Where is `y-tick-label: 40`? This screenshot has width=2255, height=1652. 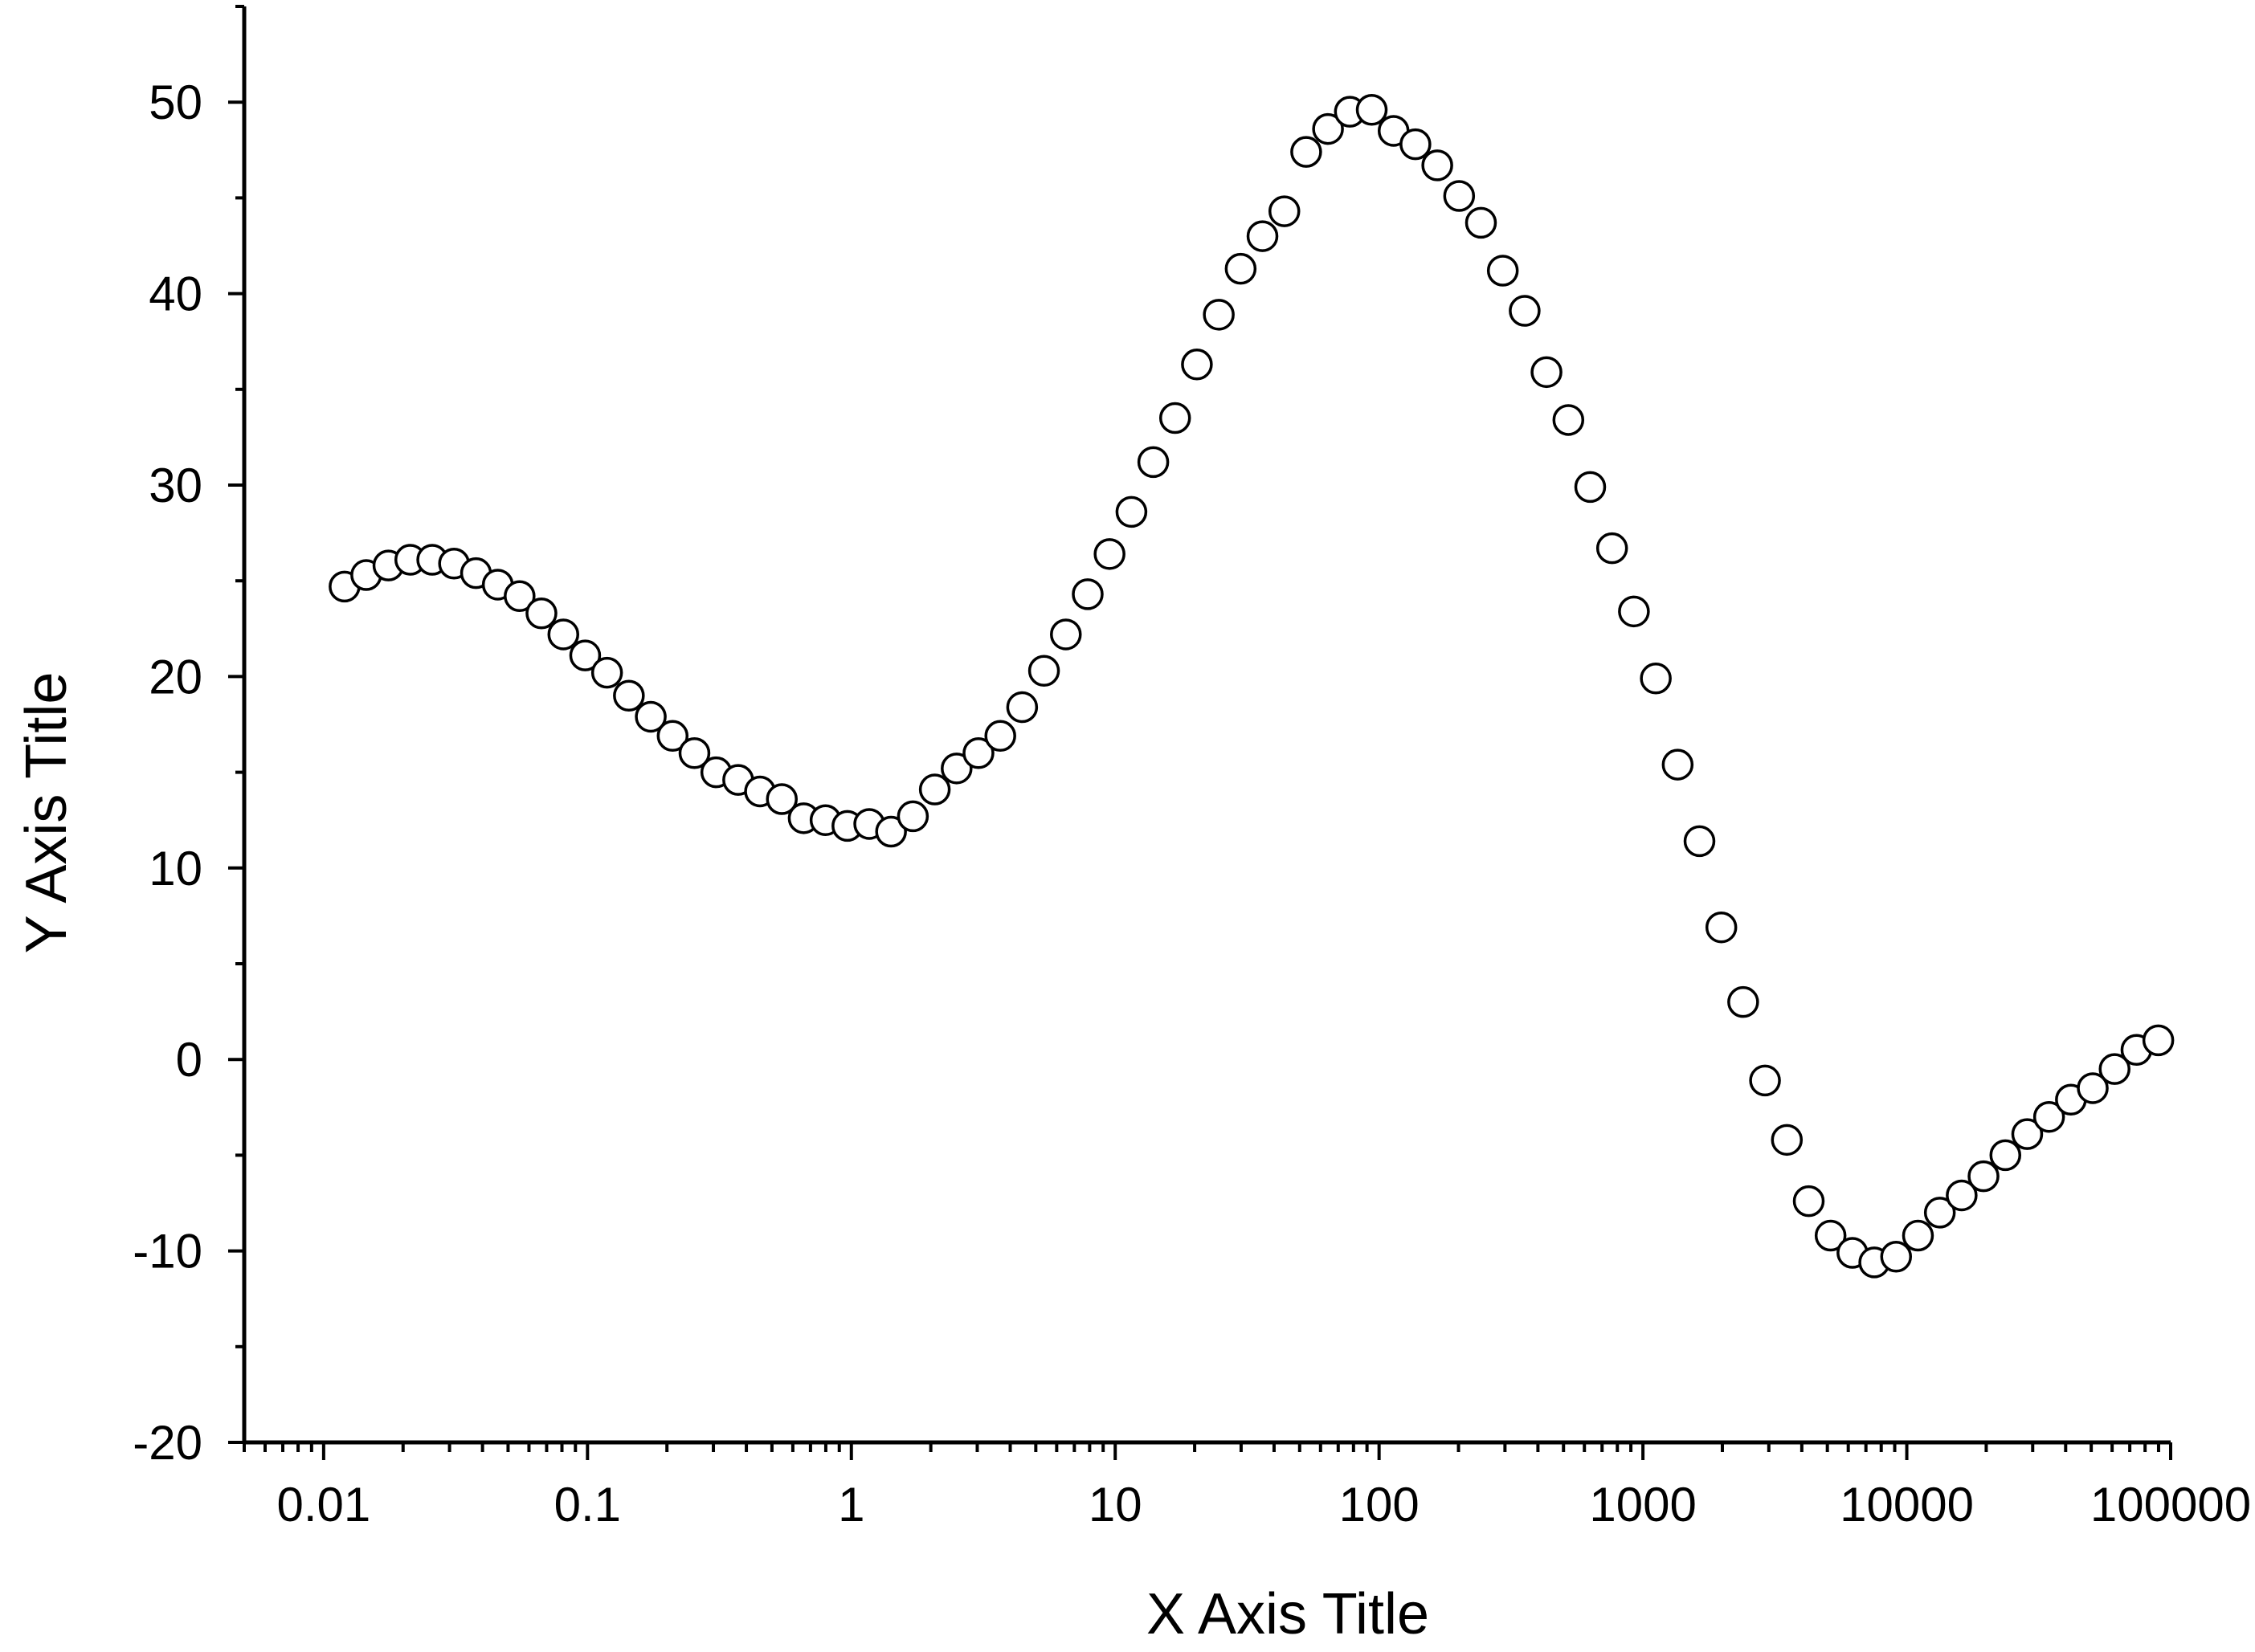
y-tick-label: 40 is located at coordinates (175, 294).